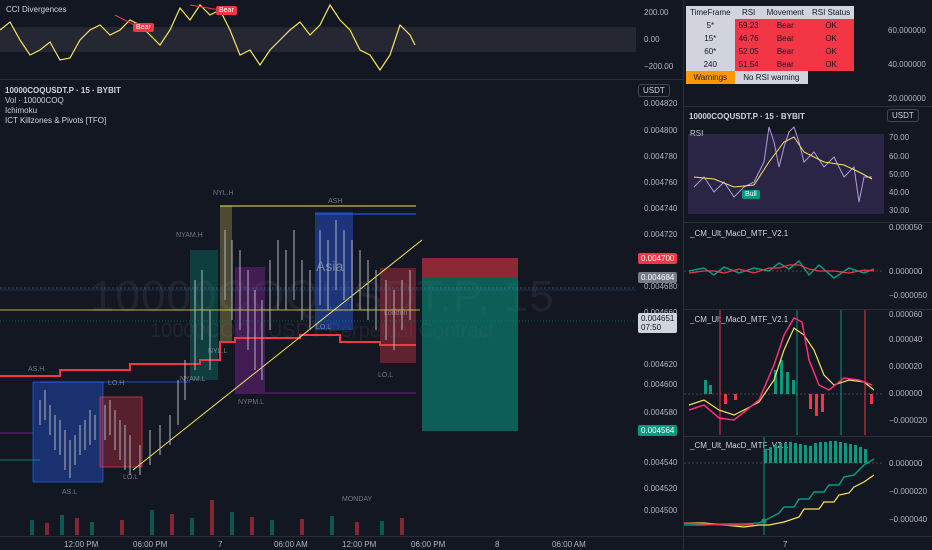 Image resolution: width=932 pixels, height=550 pixels. What do you see at coordinates (899, 156) in the screenshot?
I see `rsi-axis-tick: 60.00` at bounding box center [899, 156].